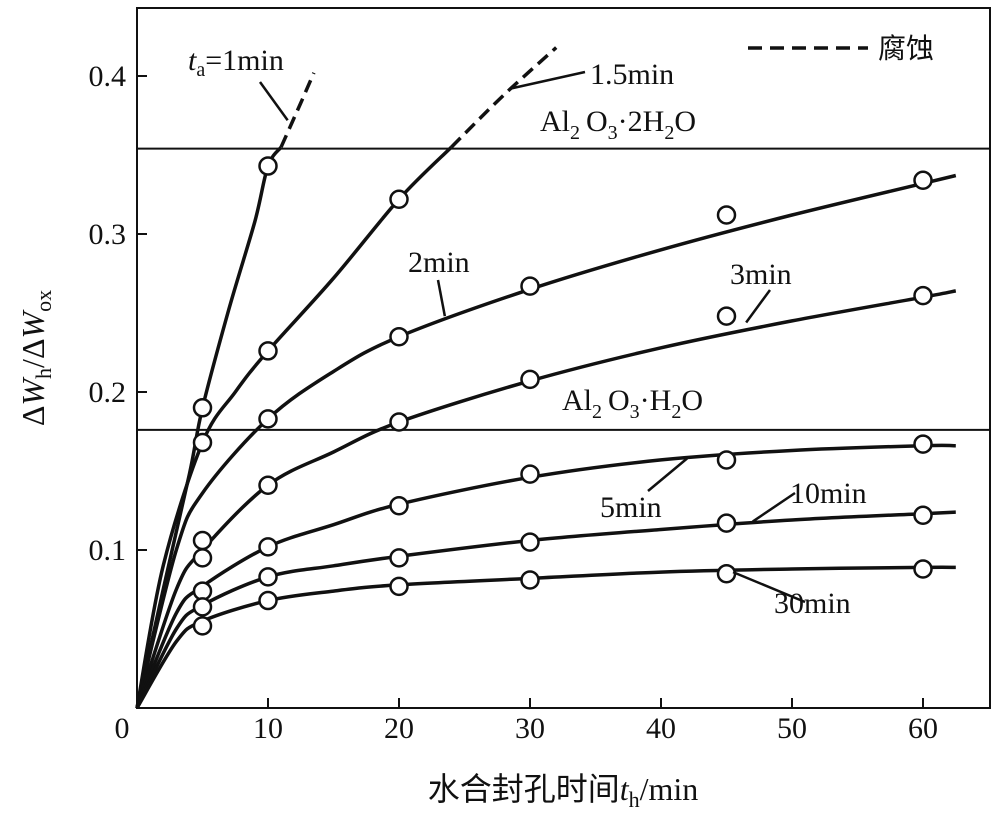 This screenshot has height=816, width=1000. Describe the element at coordinates (108, 234) in the screenshot. I see `y-tick-label-0.3: 0.3` at that location.